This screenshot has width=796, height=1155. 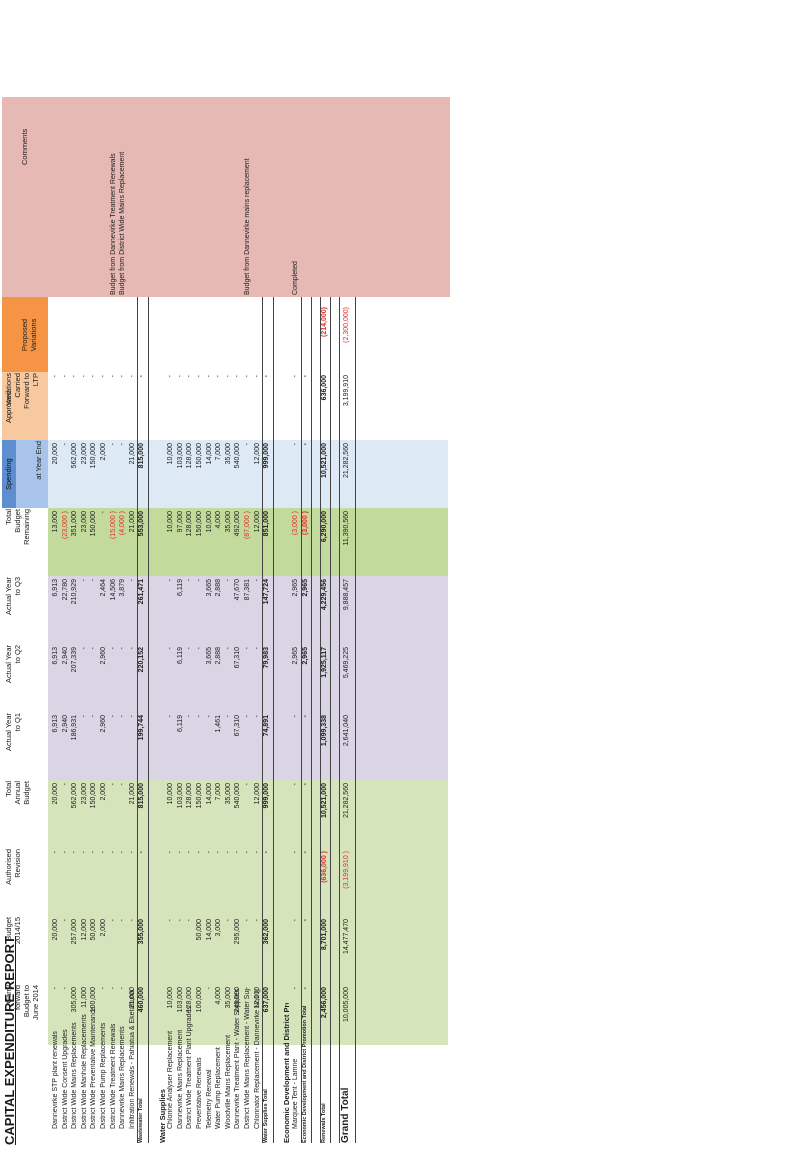 What do you see at coordinates (65, 590) in the screenshot?
I see `value-cell: 22,780` at bounding box center [65, 590].